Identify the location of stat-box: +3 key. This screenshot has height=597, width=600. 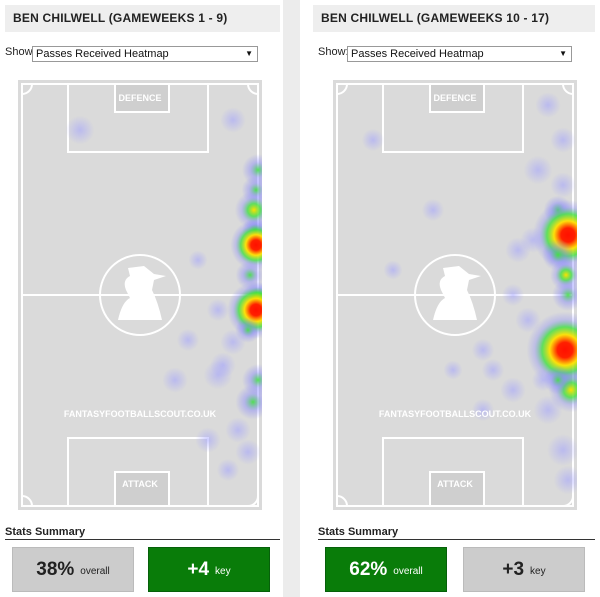
(524, 569).